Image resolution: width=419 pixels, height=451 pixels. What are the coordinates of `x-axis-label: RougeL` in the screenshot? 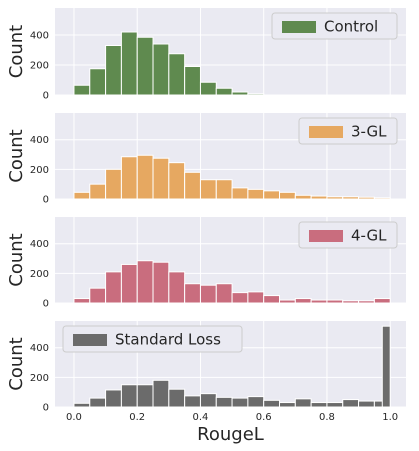 It's located at (230, 434).